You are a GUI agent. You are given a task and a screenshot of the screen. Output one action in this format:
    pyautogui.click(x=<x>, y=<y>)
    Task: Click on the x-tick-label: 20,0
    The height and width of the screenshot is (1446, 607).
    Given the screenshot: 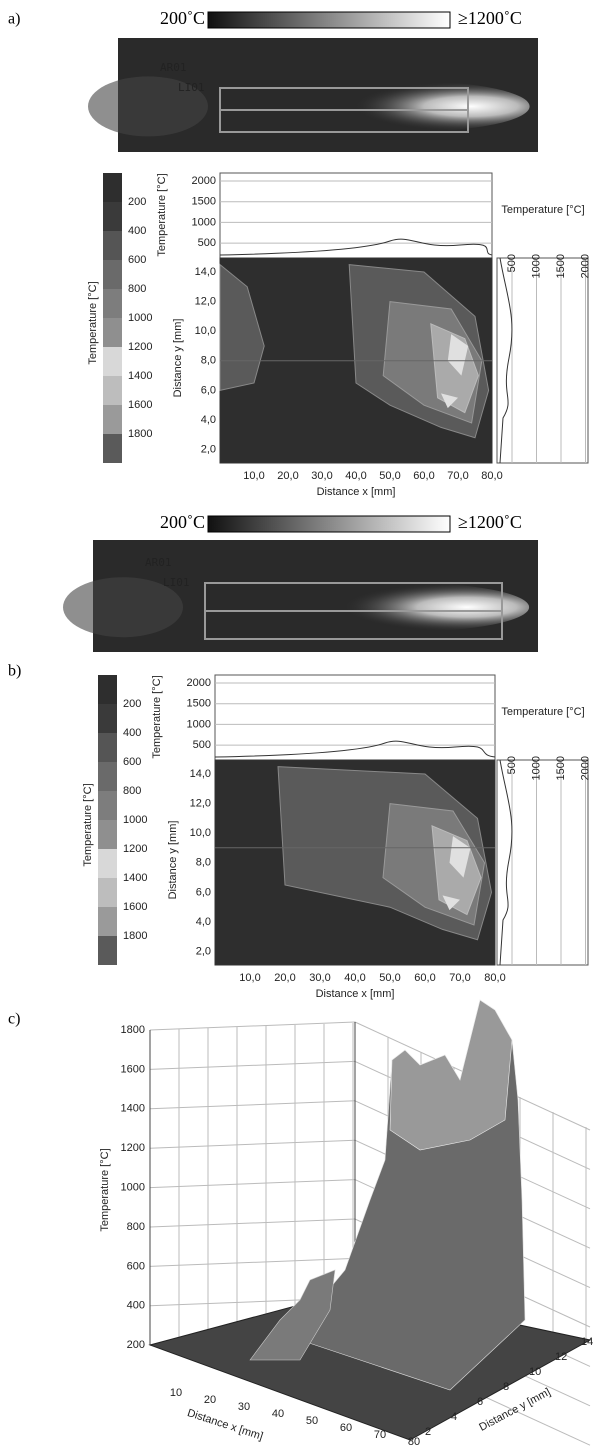 What is the action you would take?
    pyautogui.click(x=287, y=476)
    